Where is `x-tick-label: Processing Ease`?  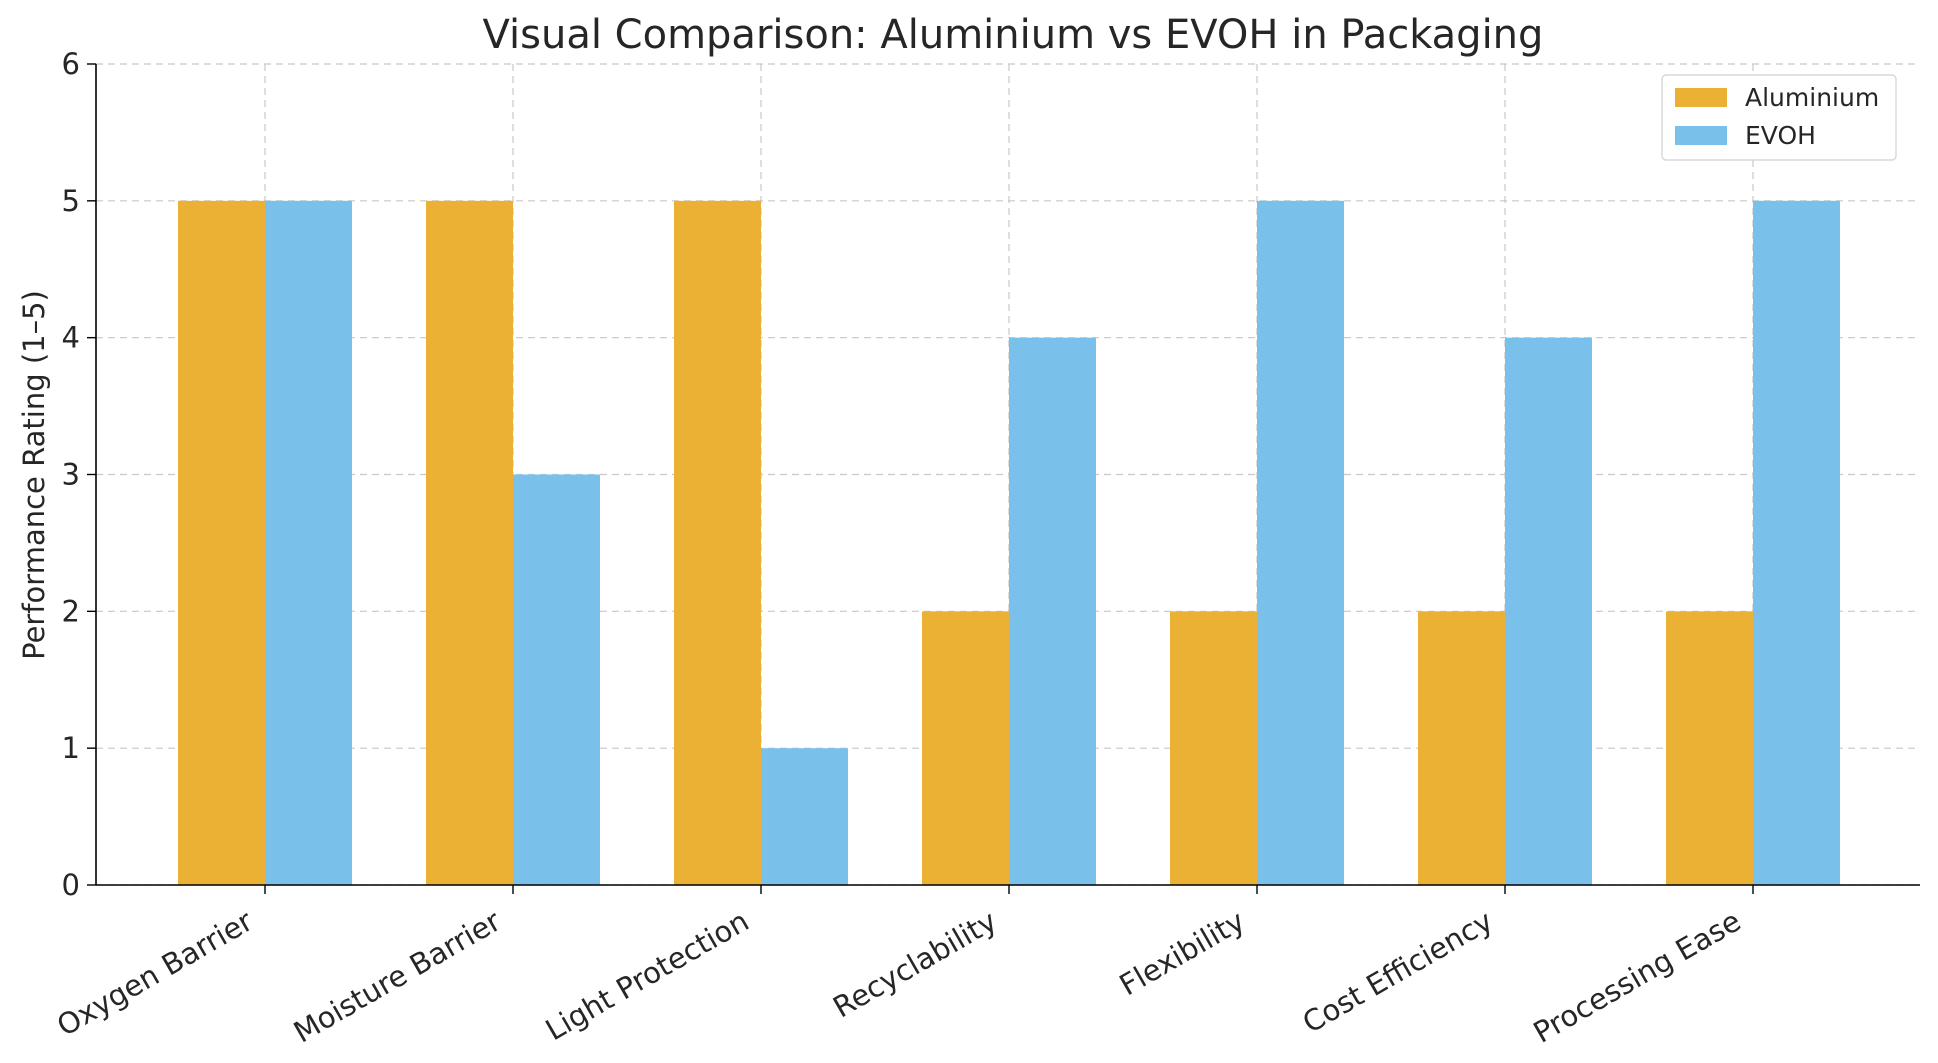
x-tick-label: Processing Ease is located at coordinates (1637, 977).